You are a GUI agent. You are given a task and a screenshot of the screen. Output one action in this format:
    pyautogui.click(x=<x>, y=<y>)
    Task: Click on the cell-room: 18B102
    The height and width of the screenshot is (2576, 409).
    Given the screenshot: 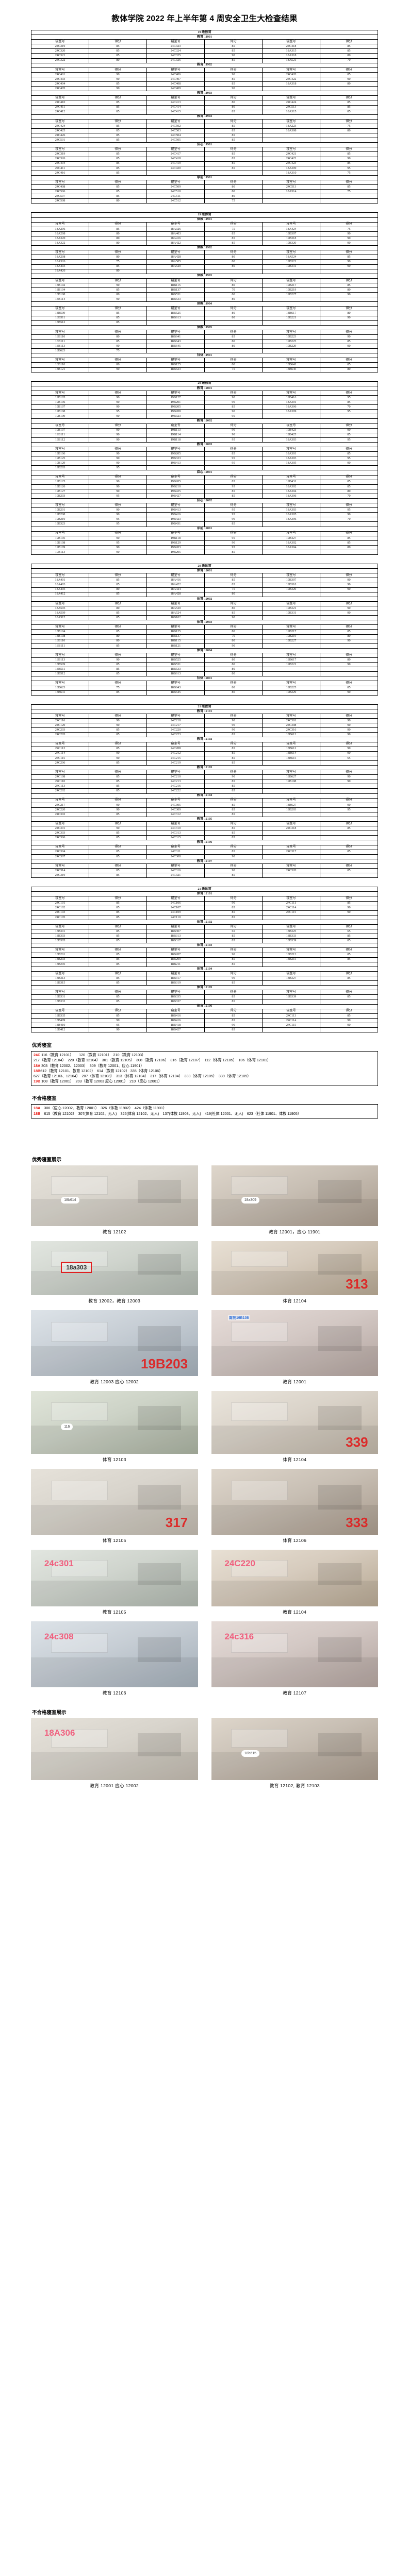 What is the action you would take?
    pyautogui.click(x=60, y=285)
    